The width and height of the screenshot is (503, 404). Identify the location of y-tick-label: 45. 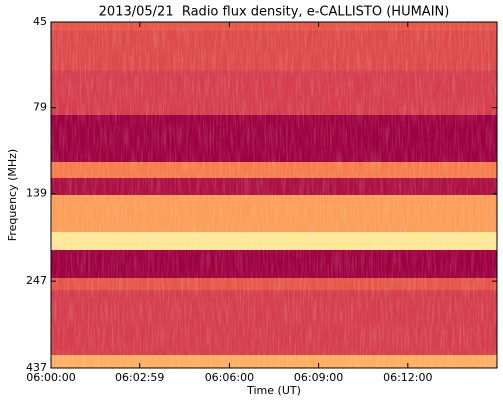
(40, 21).